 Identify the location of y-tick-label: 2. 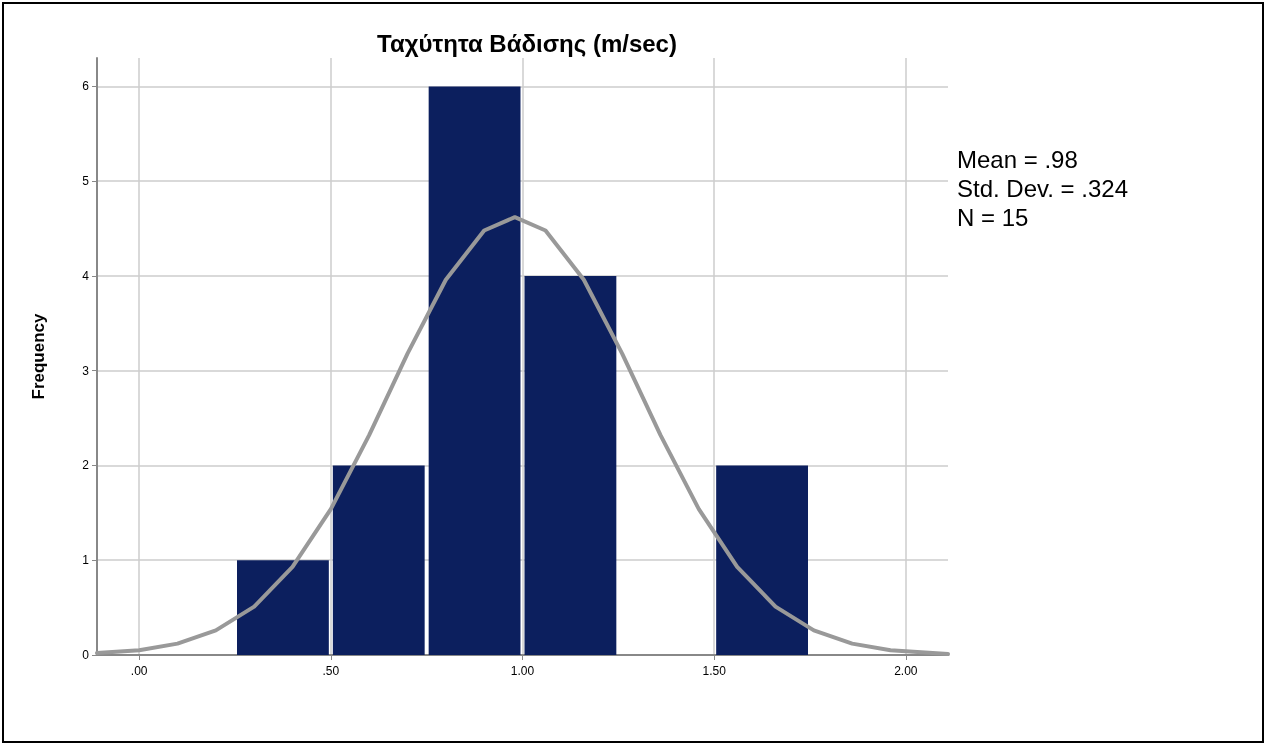
(86, 465).